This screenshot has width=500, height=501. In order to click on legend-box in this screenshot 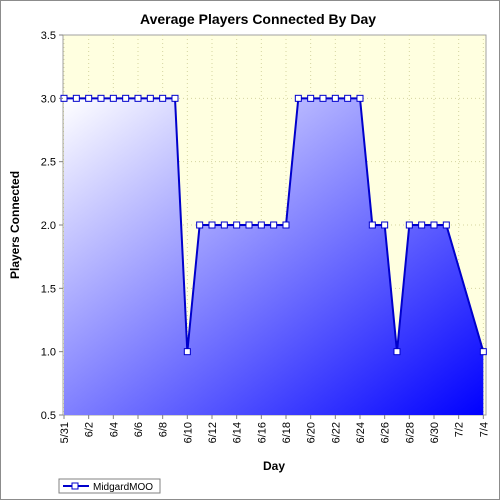, I will do `click(109, 486)`.